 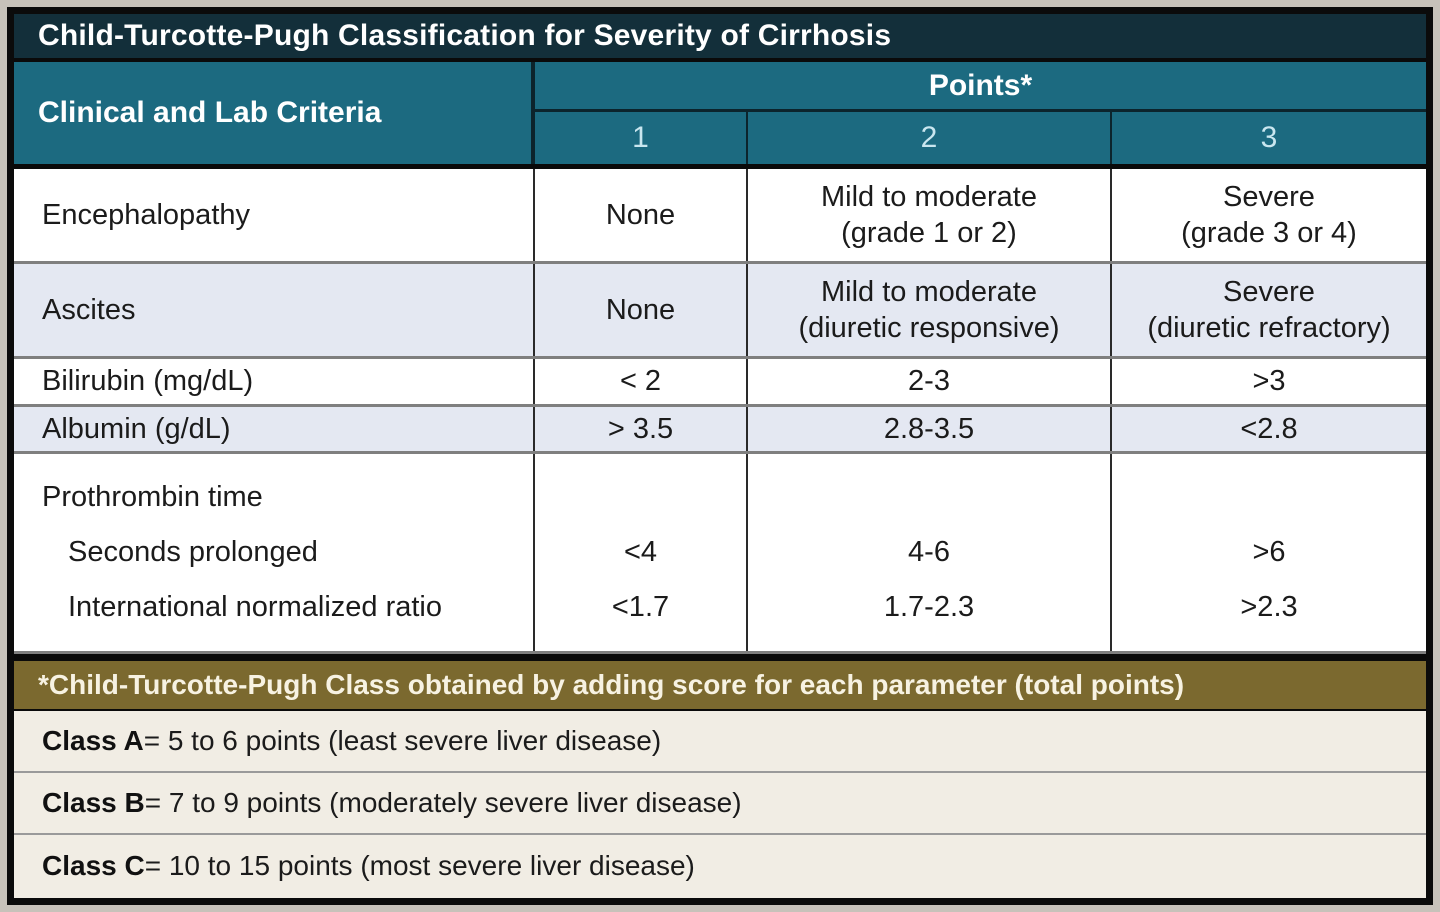 I want to click on row-label: Encephalopathy, so click(x=274, y=215).